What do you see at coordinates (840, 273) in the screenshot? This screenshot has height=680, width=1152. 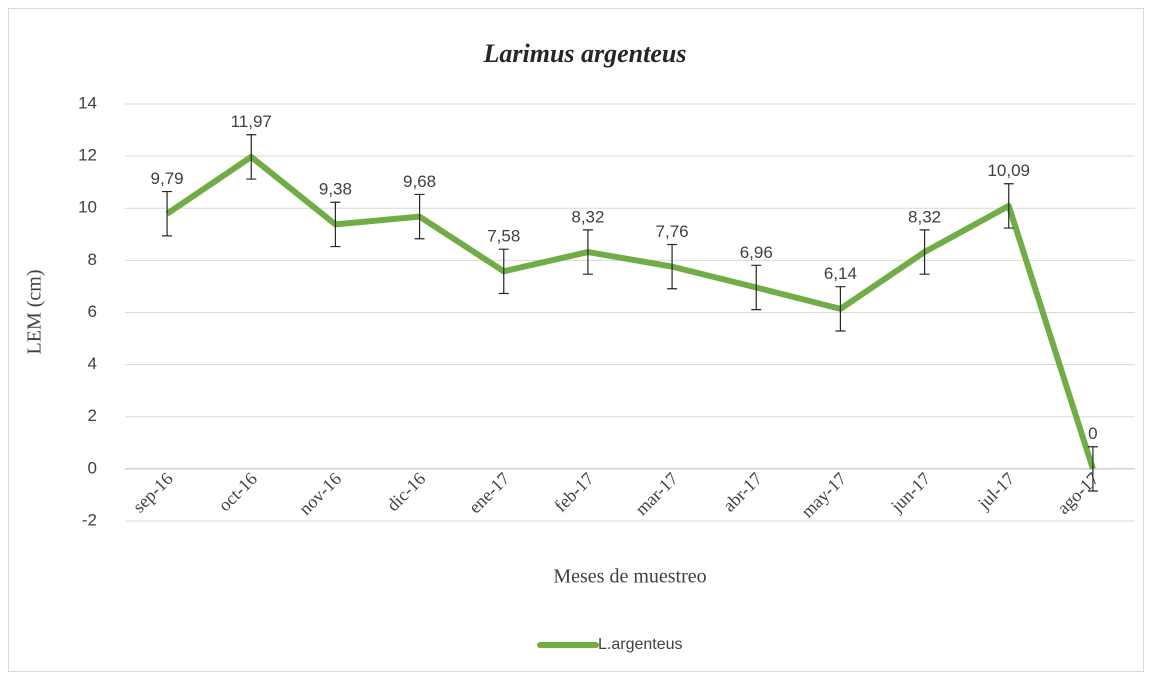 I see `data-label: 6,14` at bounding box center [840, 273].